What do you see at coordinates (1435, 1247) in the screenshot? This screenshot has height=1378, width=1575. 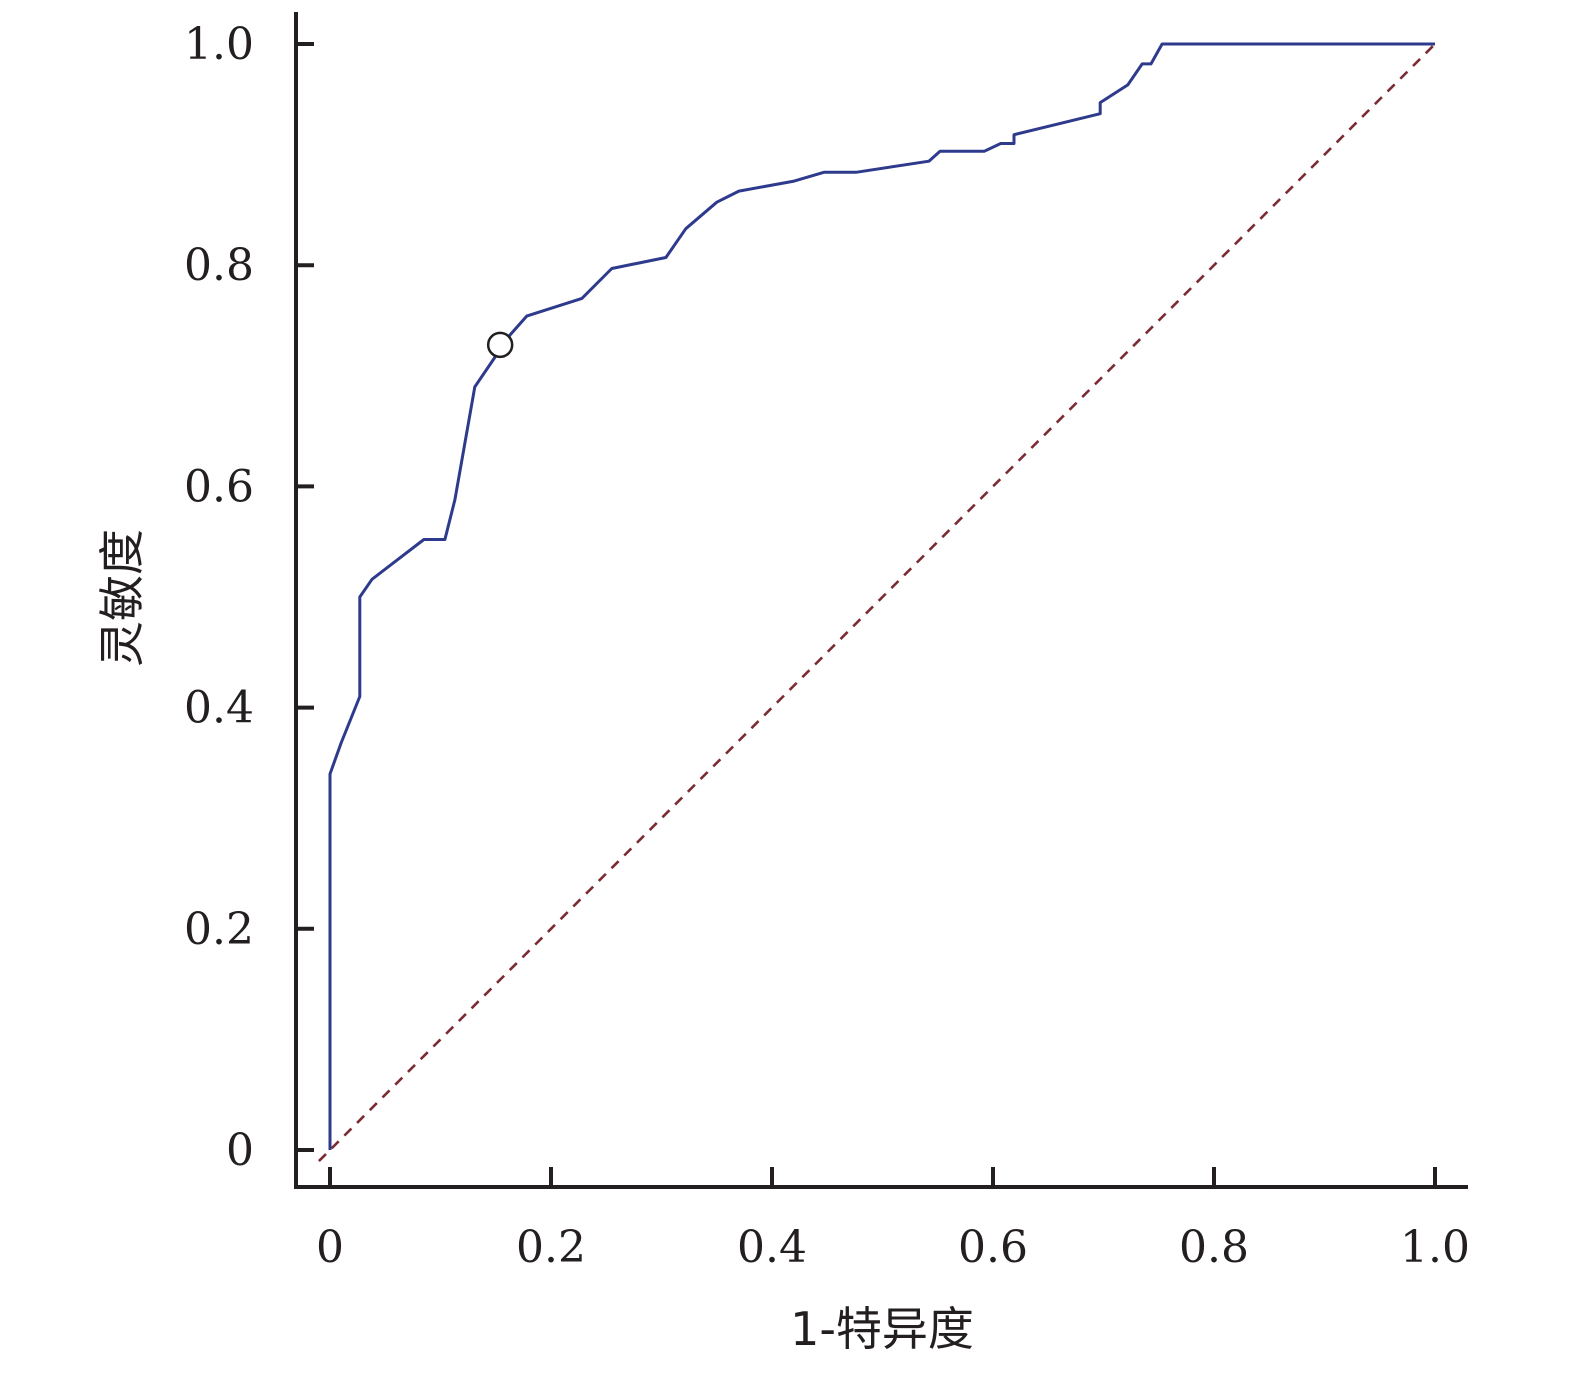 I see `x-tick-label: 1.0` at bounding box center [1435, 1247].